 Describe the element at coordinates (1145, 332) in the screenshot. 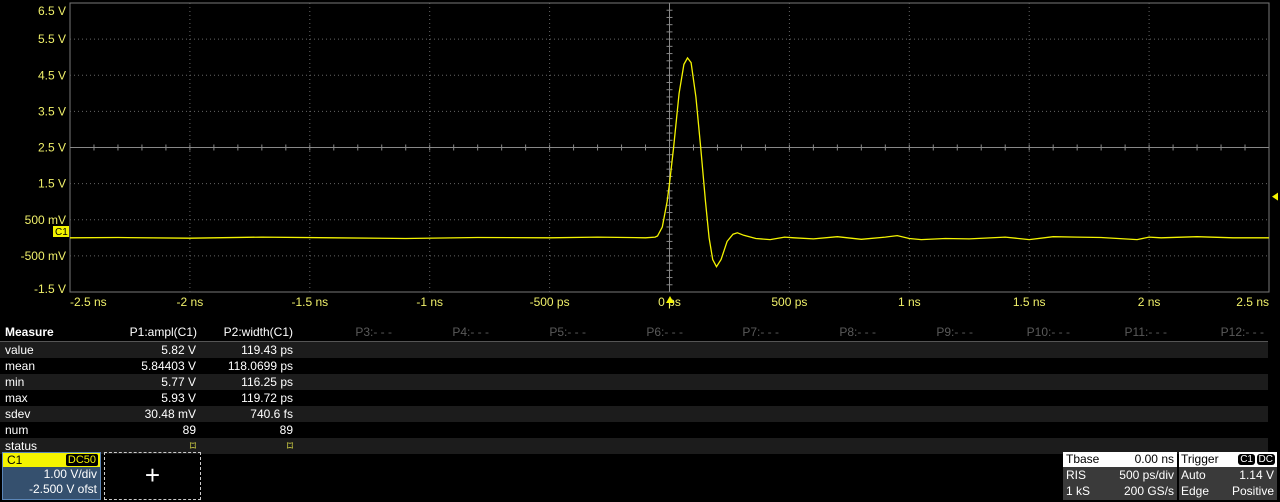

I see `measure-param-header: P11:- - -` at that location.